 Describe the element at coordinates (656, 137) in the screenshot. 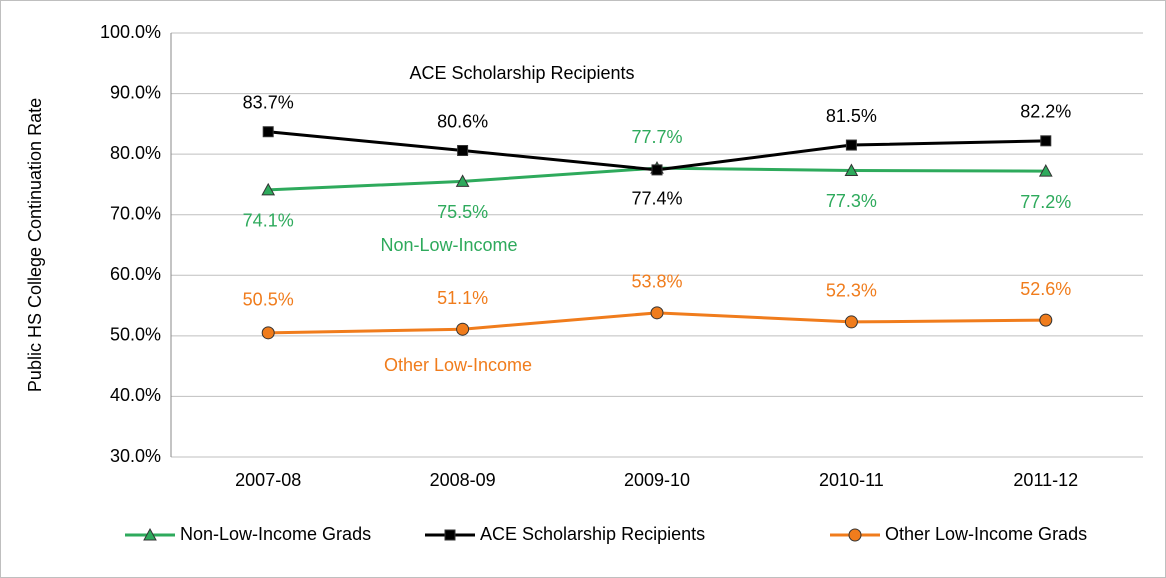

I see `data-label: 77.7%` at that location.